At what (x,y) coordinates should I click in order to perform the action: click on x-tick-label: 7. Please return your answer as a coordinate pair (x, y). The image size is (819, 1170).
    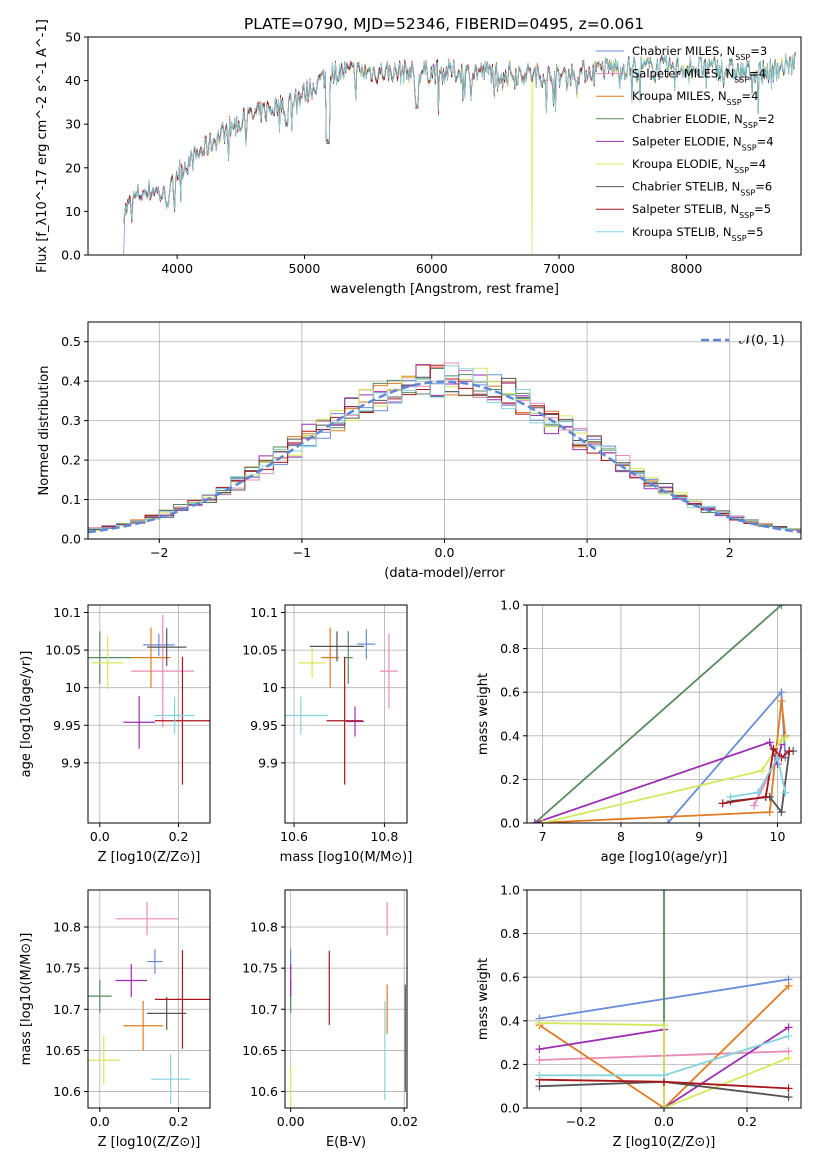
    Looking at the image, I should click on (543, 836).